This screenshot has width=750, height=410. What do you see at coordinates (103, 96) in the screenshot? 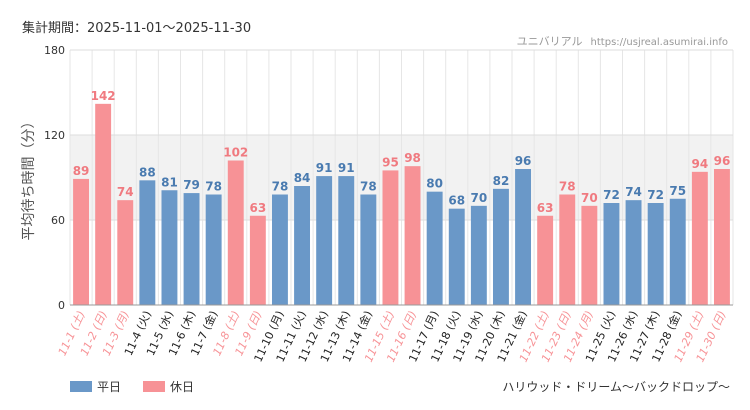
I see `bar-value-label: 142` at bounding box center [103, 96].